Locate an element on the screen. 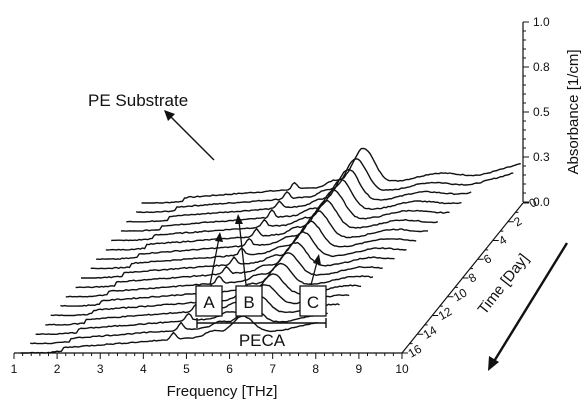 This screenshot has height=403, width=583. frequency-tick-label-8: 8 is located at coordinates (315, 369).